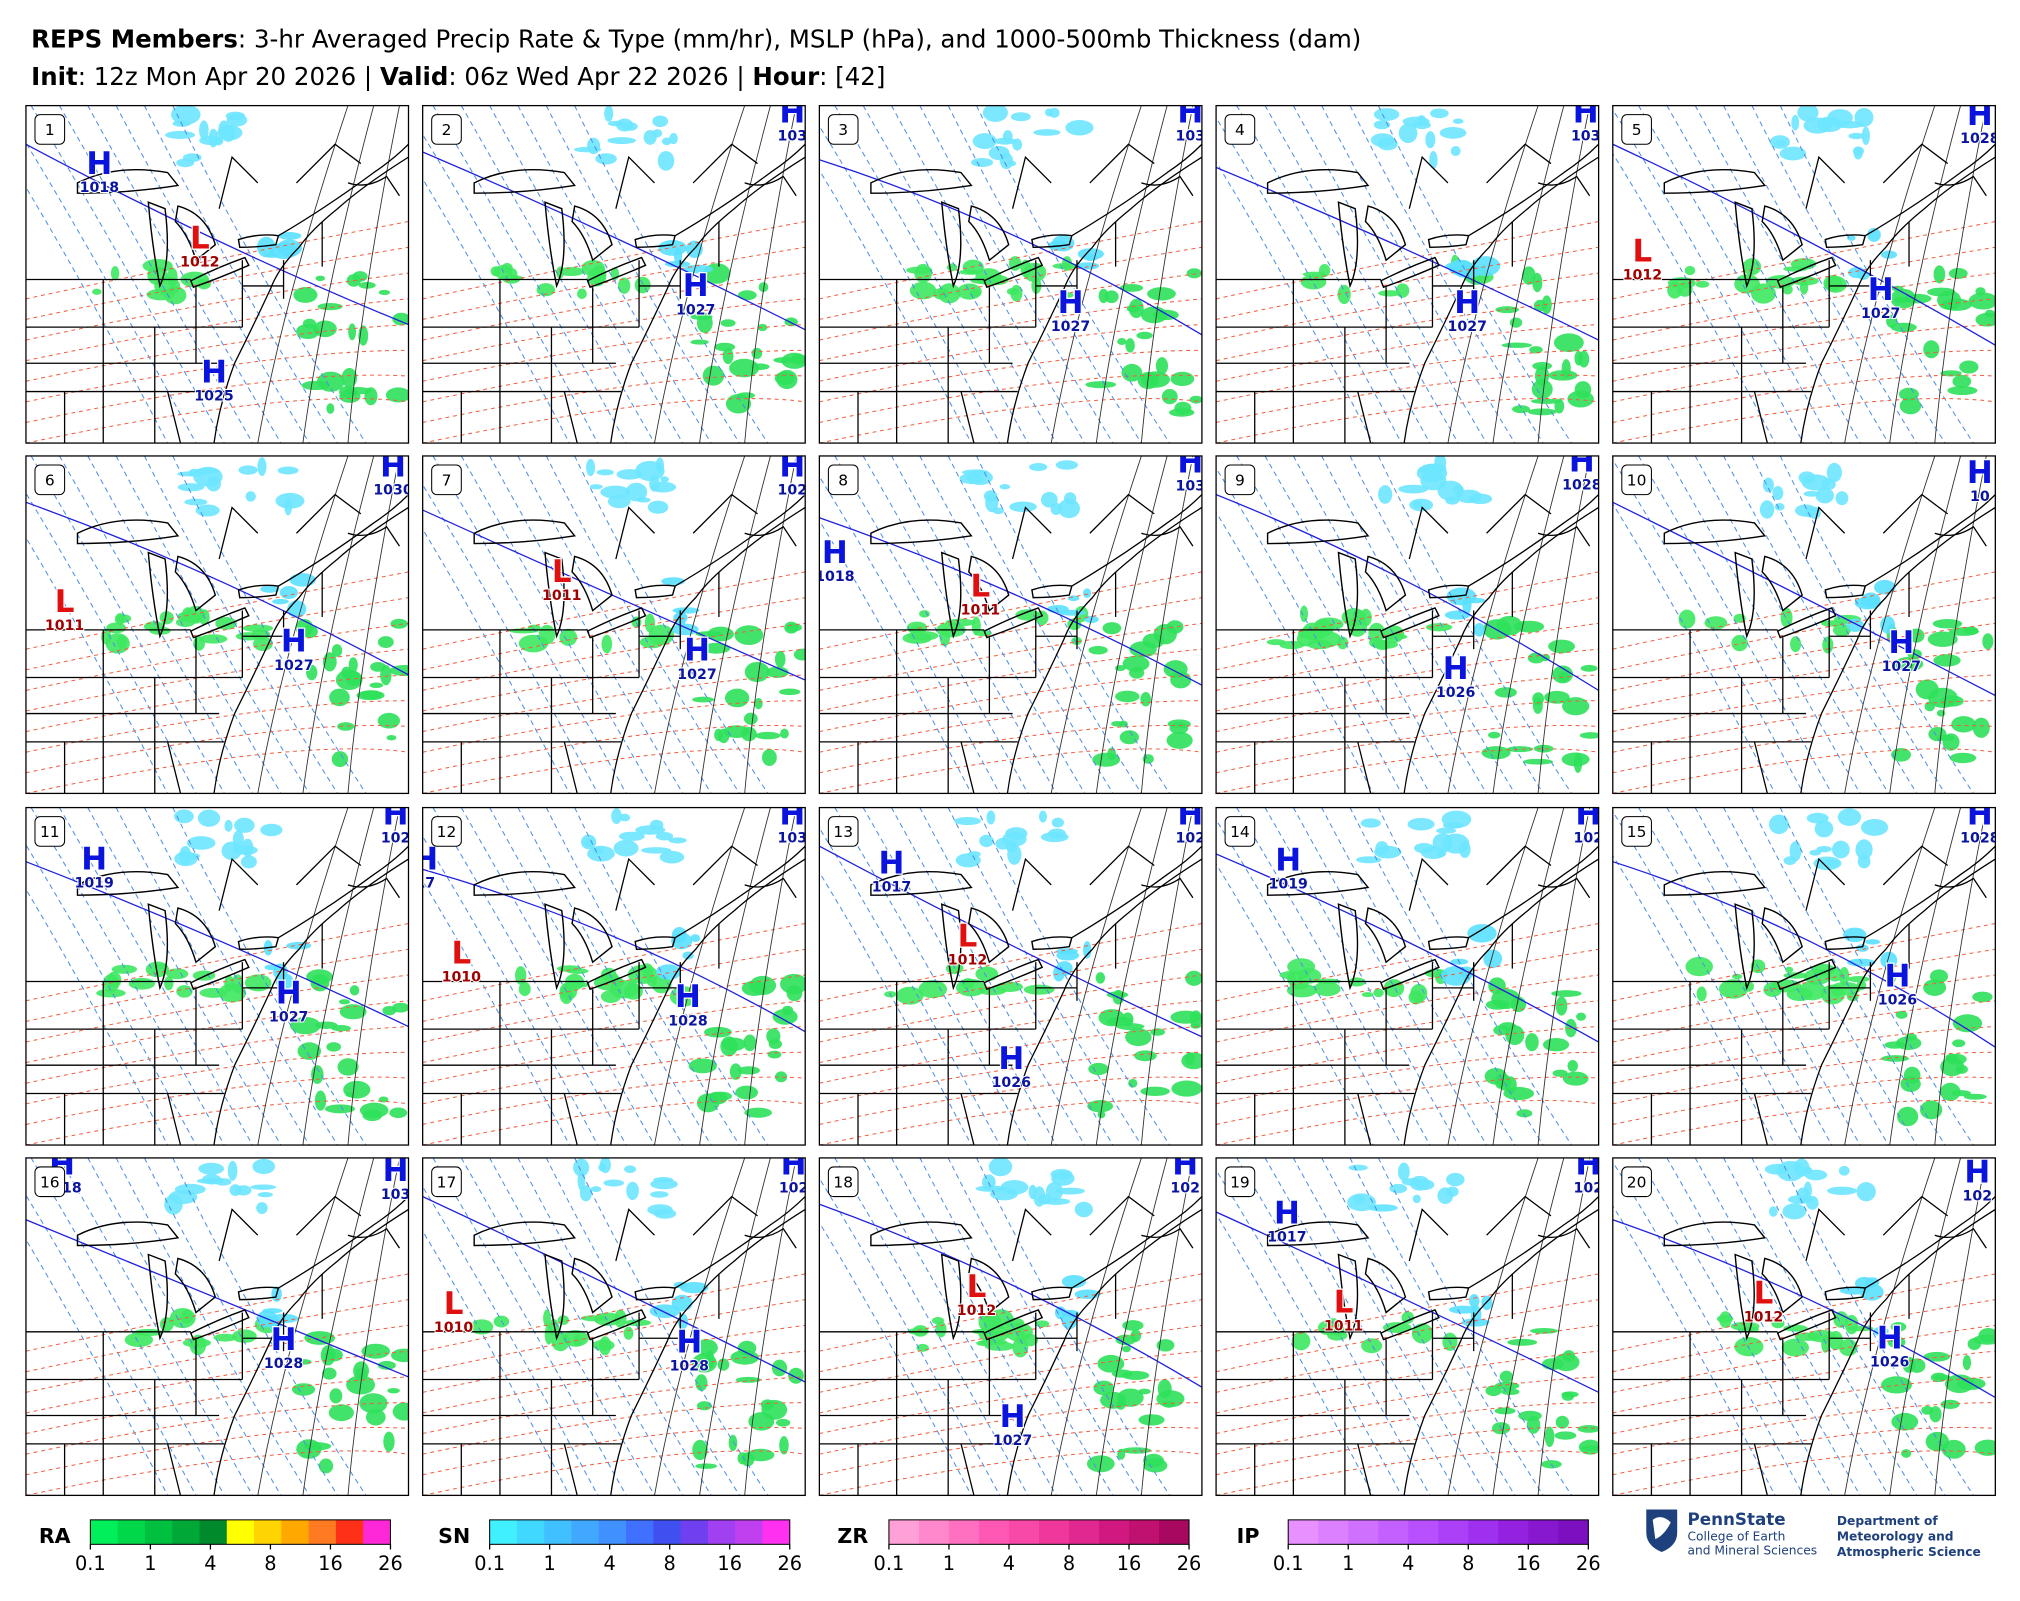 This screenshot has width=2020, height=1601. What do you see at coordinates (1895, 1536) in the screenshot?
I see `logo-department: Meteorology and` at bounding box center [1895, 1536].